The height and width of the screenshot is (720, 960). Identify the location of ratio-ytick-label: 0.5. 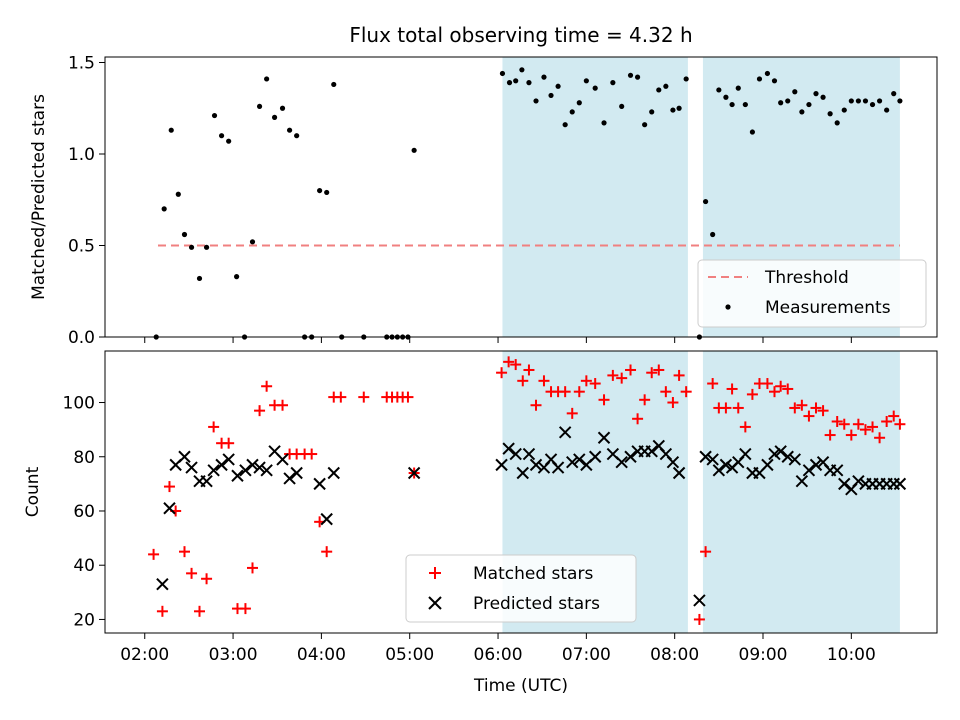
(81, 246).